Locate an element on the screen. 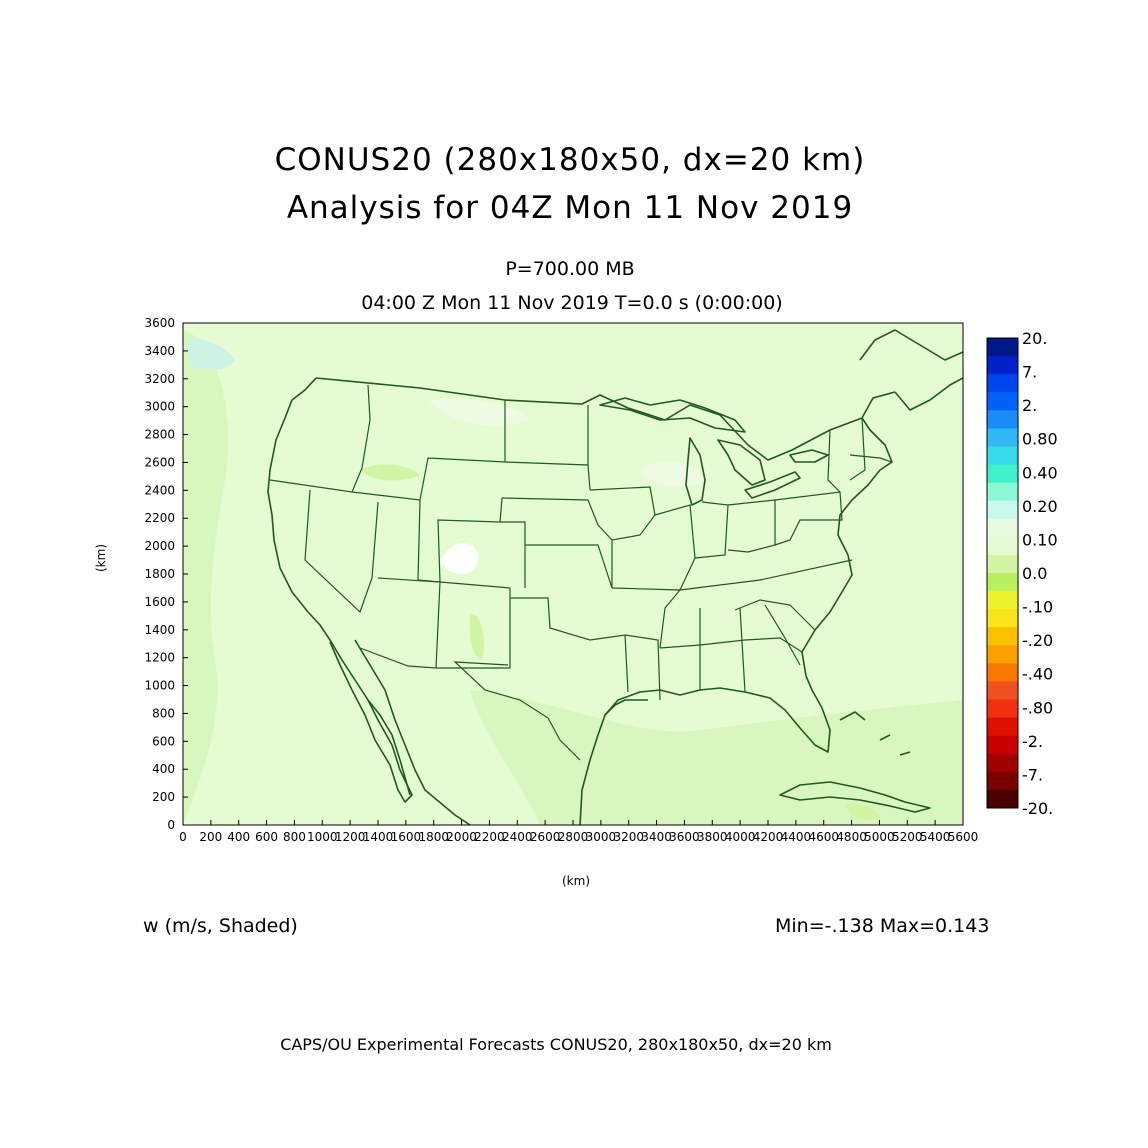  x-tick-label: 3400 is located at coordinates (656, 837).